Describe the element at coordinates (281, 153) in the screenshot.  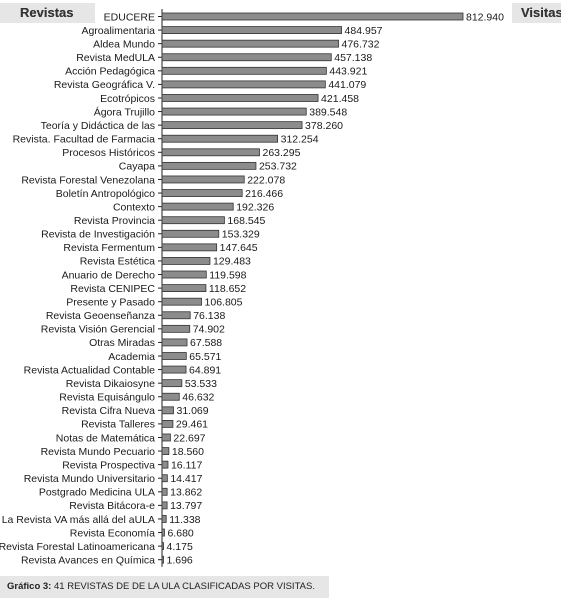
I see `value-label: 263.295` at that location.